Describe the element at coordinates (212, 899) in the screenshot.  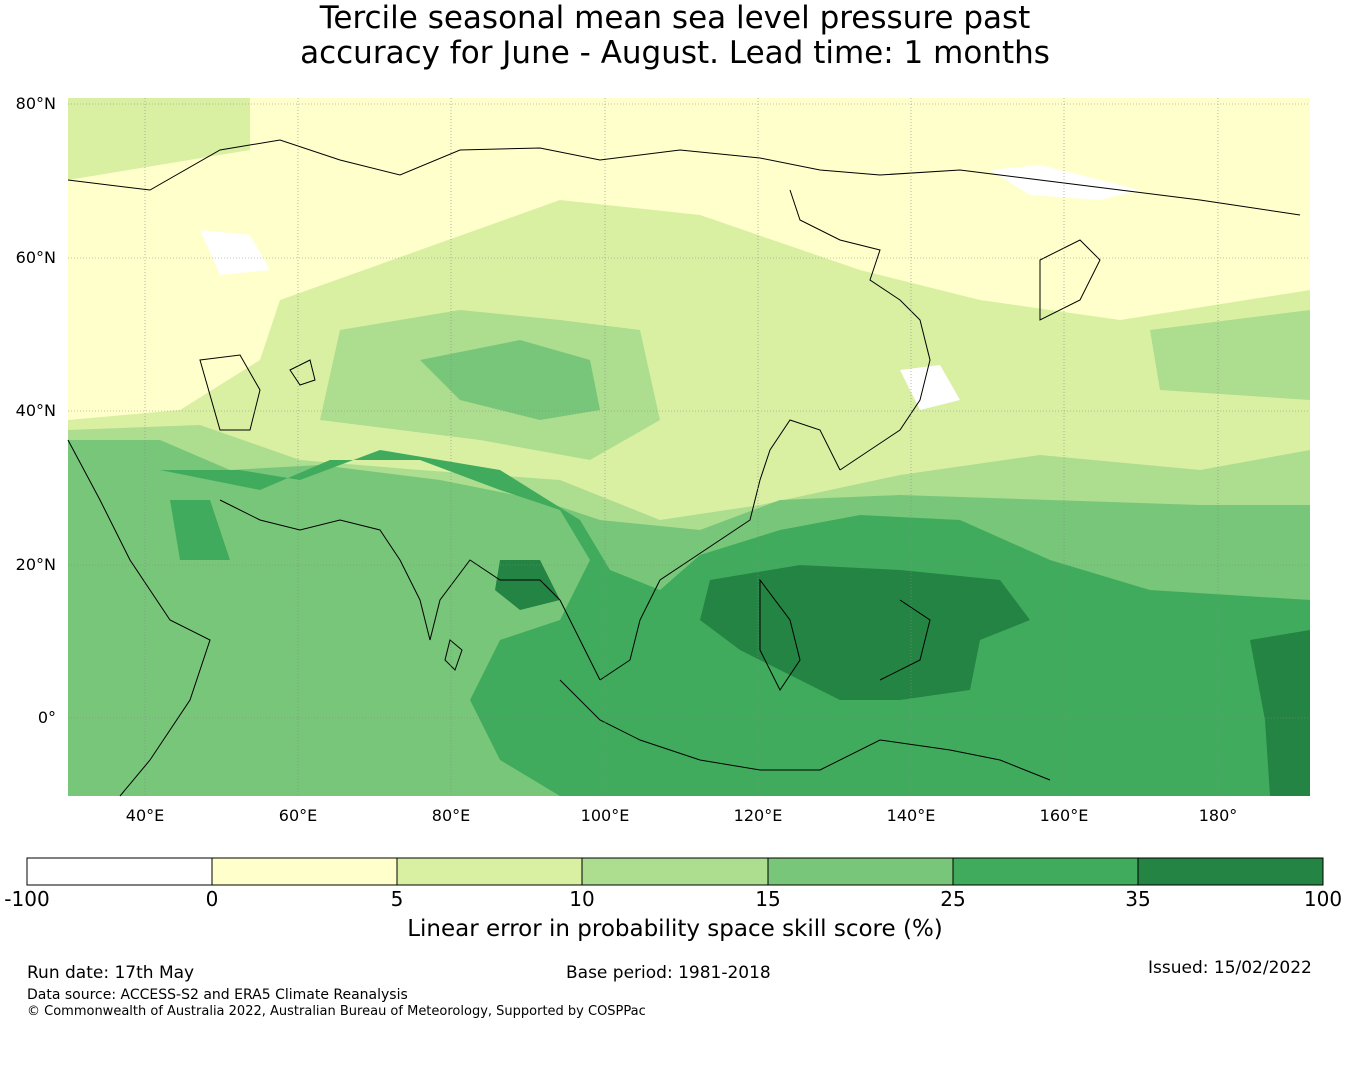
I see `colorbar-tick-0: 0` at that location.